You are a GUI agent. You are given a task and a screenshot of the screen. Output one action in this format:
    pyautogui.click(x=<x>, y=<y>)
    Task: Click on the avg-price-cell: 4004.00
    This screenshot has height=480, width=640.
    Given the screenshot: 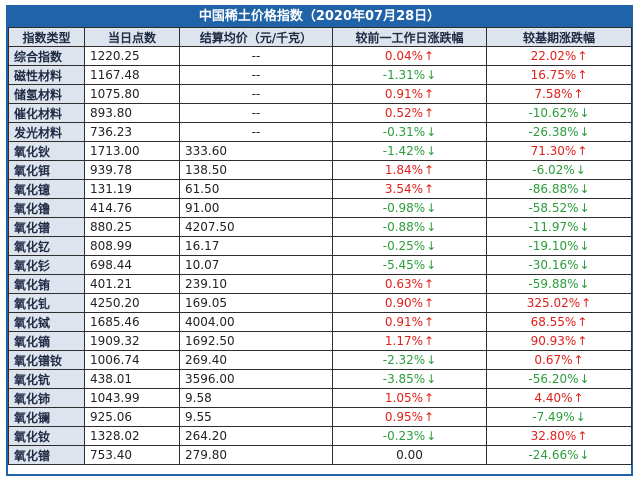 What is the action you would take?
    pyautogui.click(x=256, y=322)
    